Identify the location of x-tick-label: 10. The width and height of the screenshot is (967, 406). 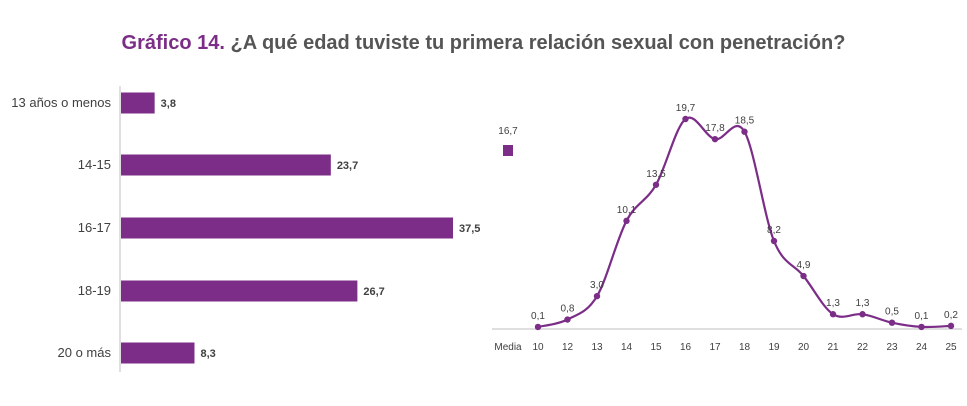
(538, 347).